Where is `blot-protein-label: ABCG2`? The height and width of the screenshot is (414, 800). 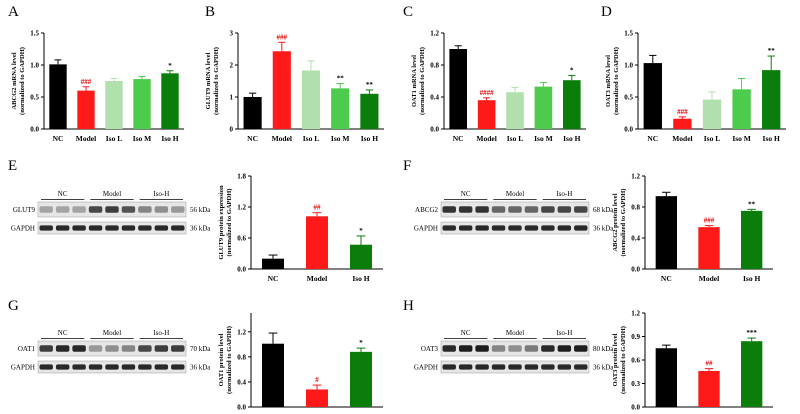
blot-protein-label: ABCG2 is located at coordinates (426, 210).